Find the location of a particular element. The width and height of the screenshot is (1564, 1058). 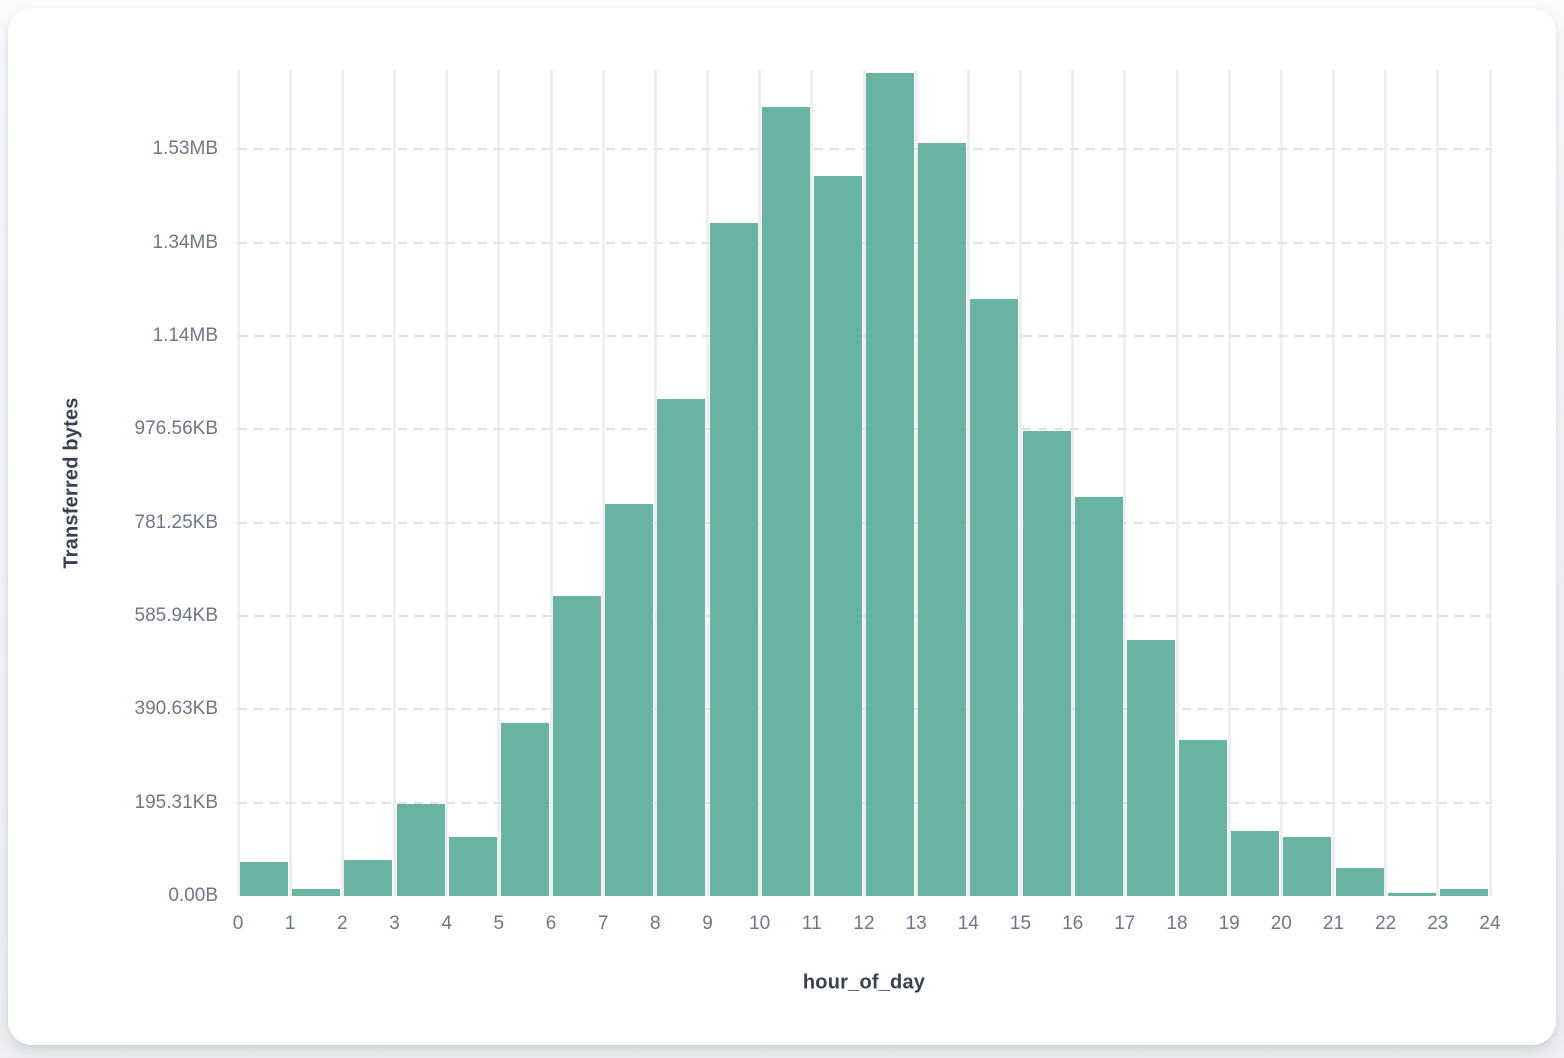

x-axis-tick-label: 0 is located at coordinates (238, 923).